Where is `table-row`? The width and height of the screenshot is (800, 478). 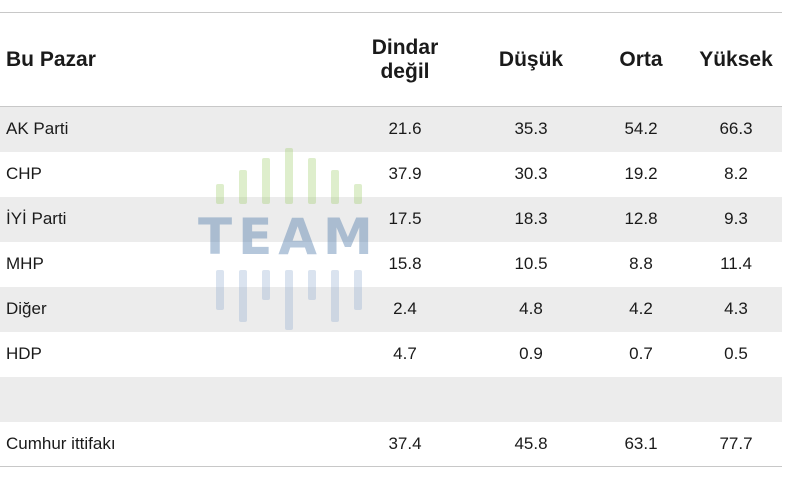
table-row is located at coordinates (391, 399).